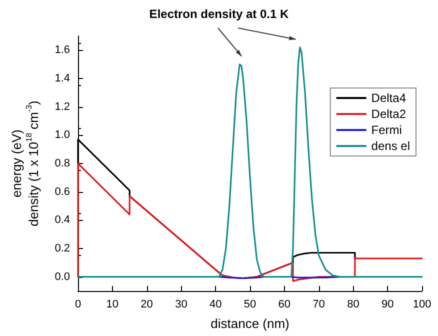 This screenshot has width=438, height=336. I want to click on x-tick-label: 40, so click(215, 304).